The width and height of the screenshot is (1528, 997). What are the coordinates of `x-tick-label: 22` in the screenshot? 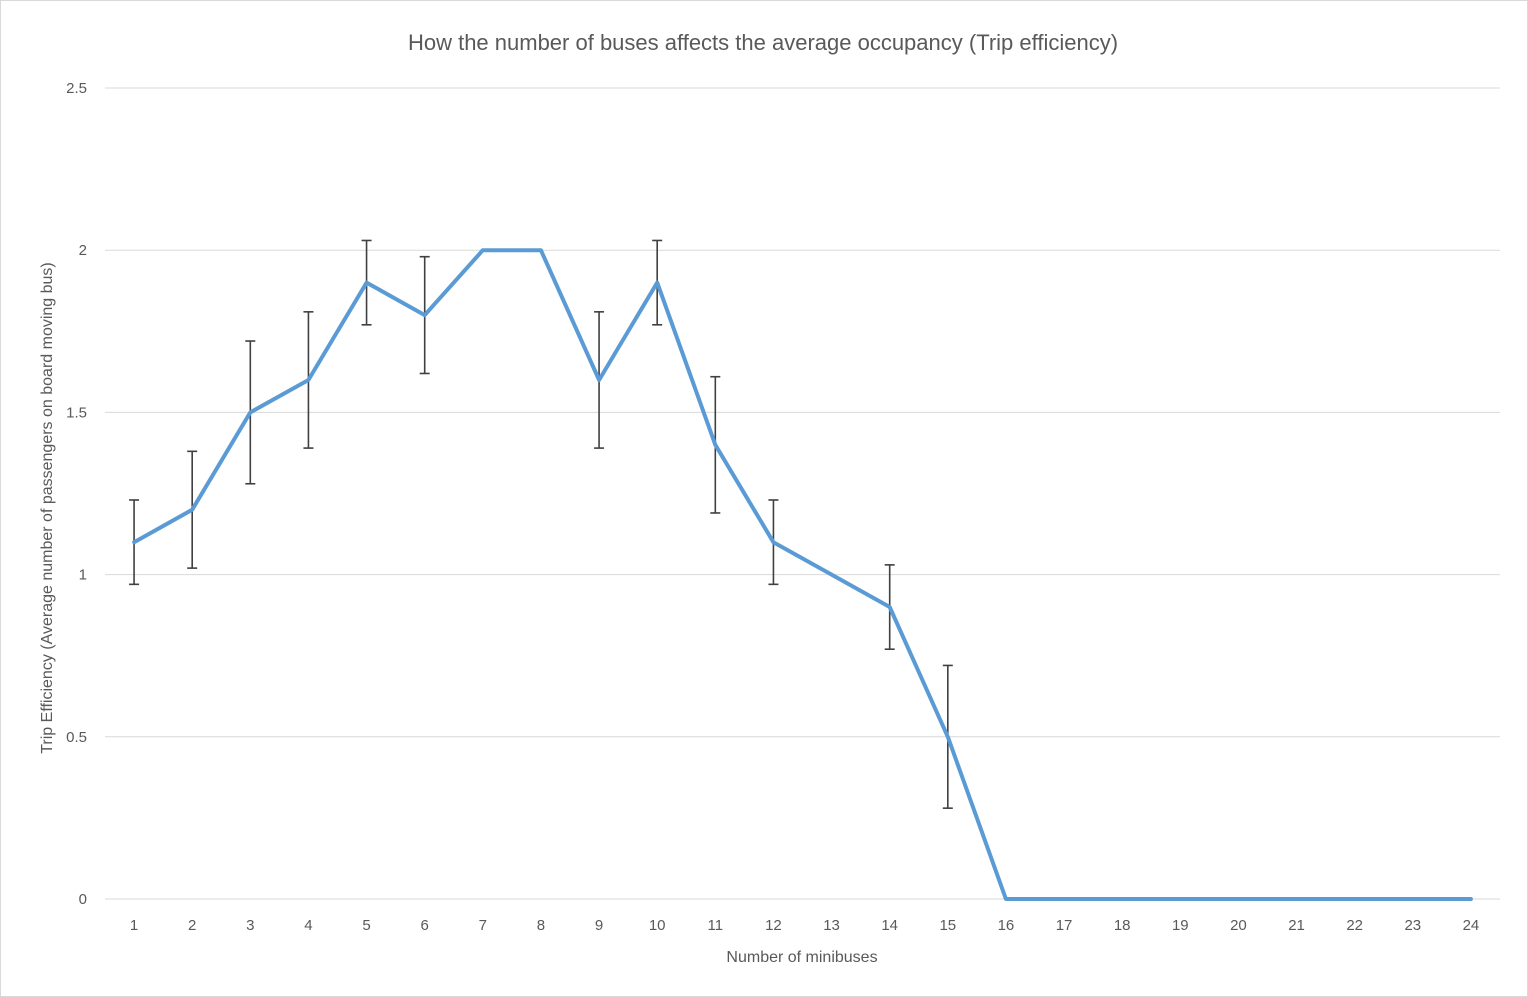 It's located at (1354, 925).